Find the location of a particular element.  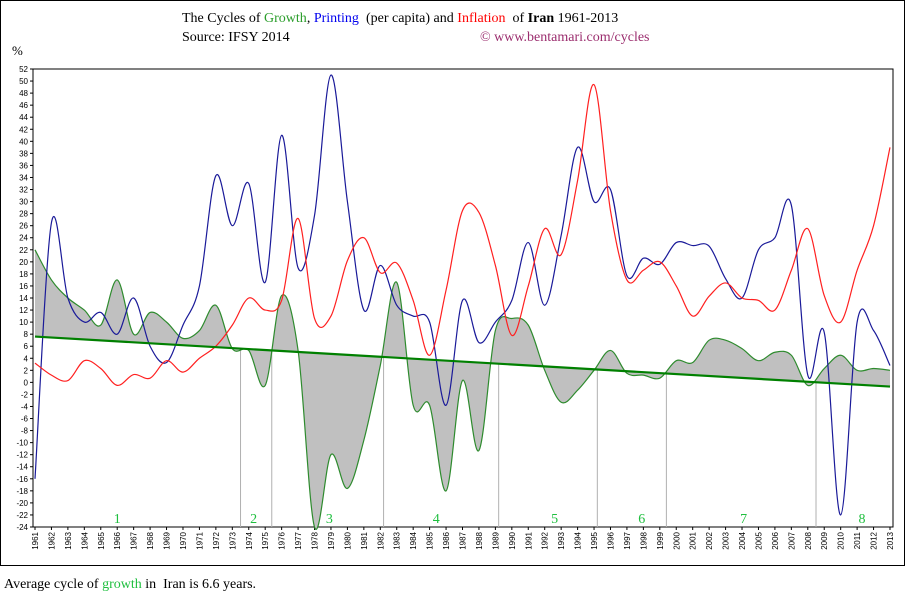

x-tick-label: 1966 is located at coordinates (117, 540).